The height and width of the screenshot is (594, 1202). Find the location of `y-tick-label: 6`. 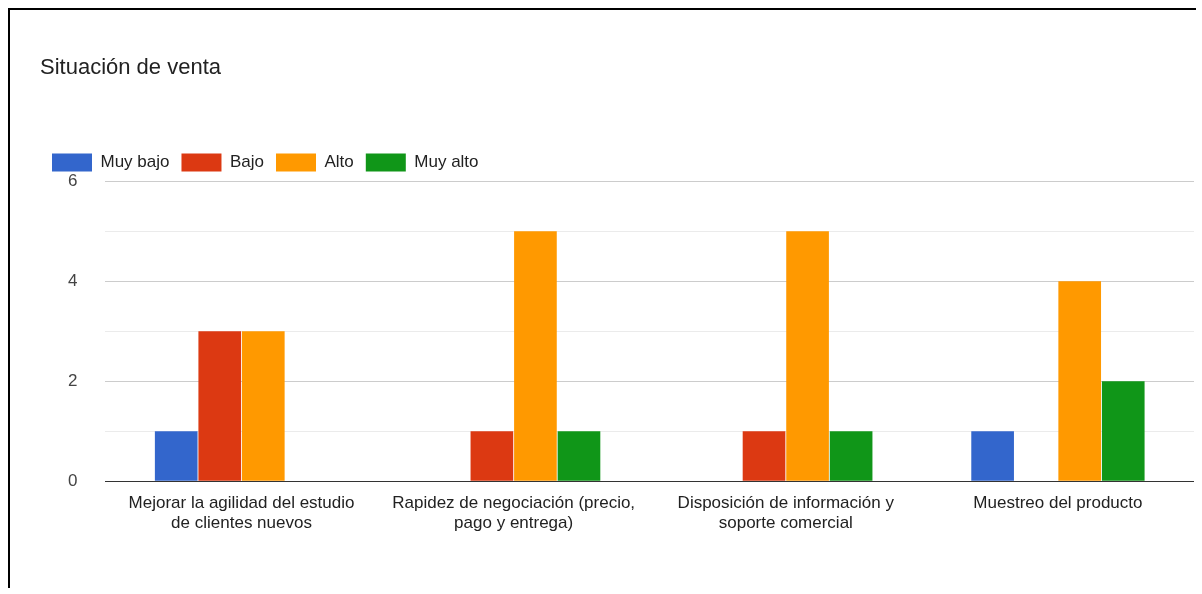

y-tick-label: 6 is located at coordinates (72, 181).